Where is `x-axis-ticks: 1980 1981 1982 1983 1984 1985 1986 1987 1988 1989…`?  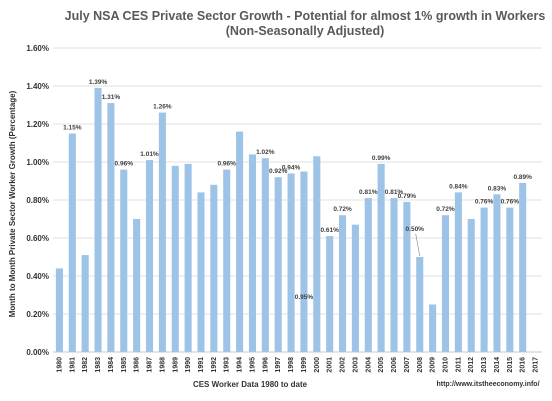 x-axis-ticks: 1980 1981 1982 1983 1984 1985 1986 1987 1988 1989… is located at coordinates (297, 365).